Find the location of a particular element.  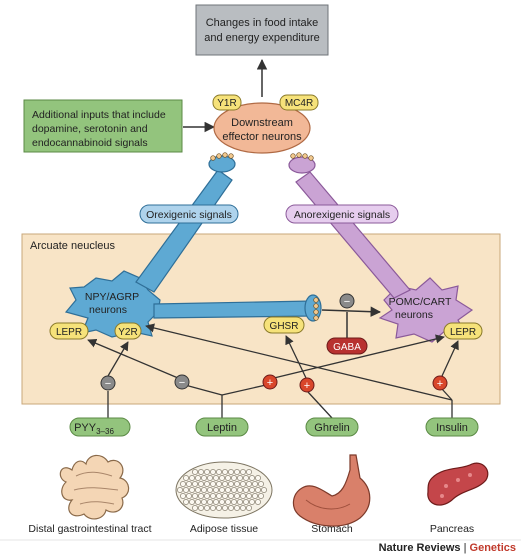

insulin-pill is located at coordinates (452, 427).